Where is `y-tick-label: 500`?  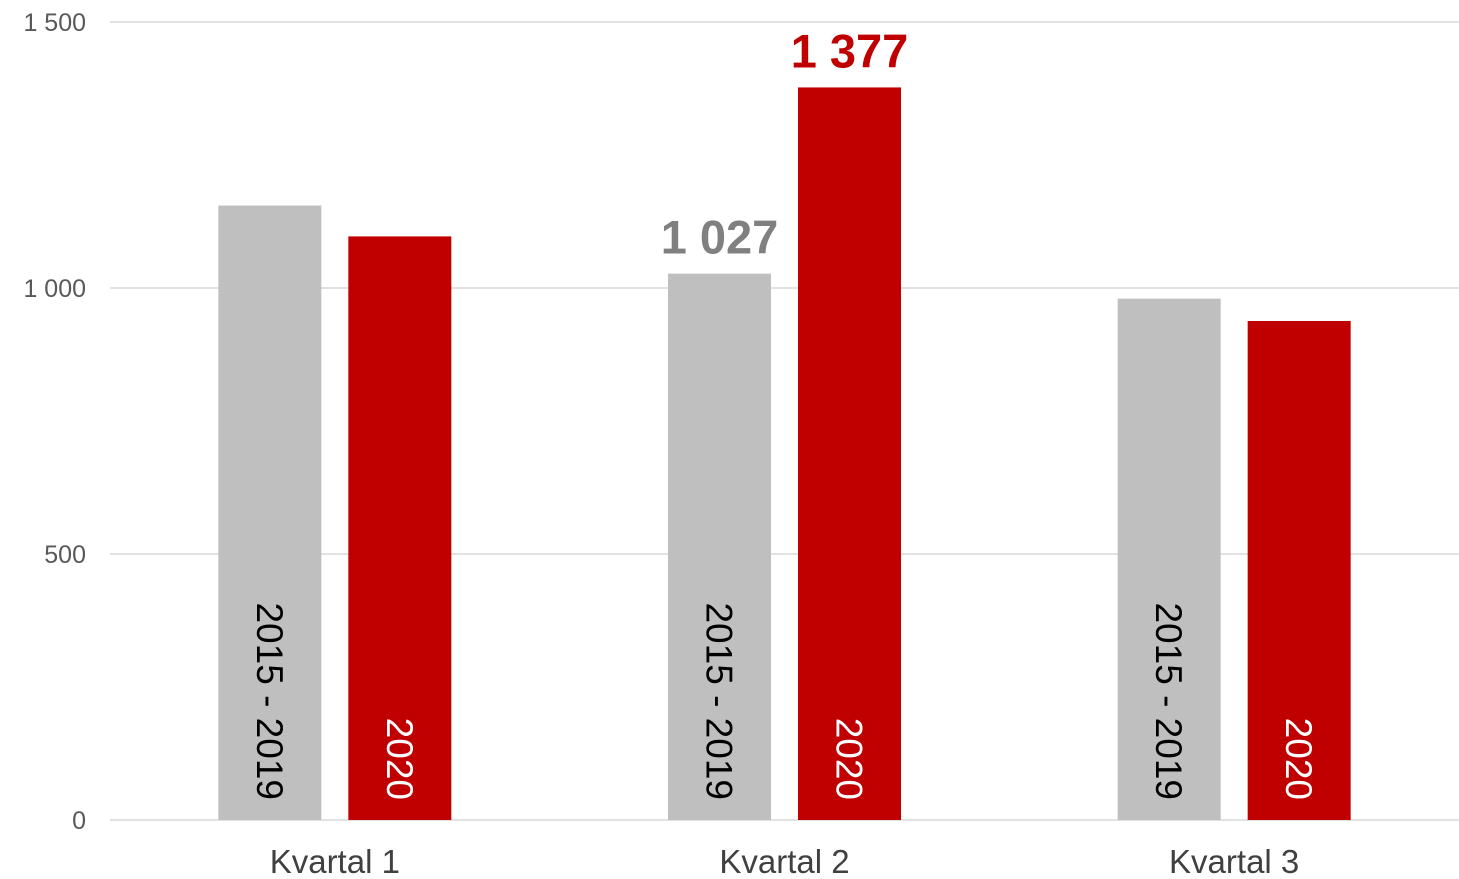 y-tick-label: 500 is located at coordinates (65, 555).